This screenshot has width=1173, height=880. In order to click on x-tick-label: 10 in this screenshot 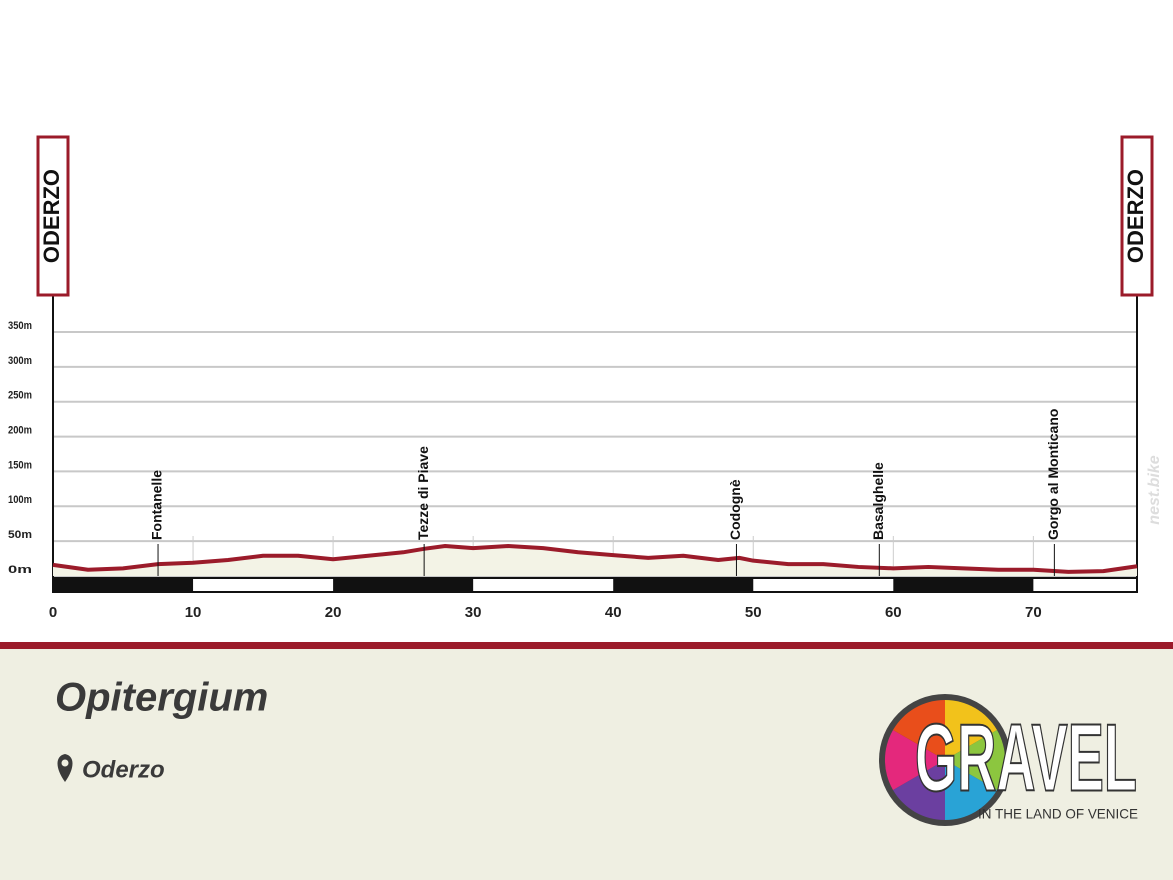, I will do `click(193, 612)`.